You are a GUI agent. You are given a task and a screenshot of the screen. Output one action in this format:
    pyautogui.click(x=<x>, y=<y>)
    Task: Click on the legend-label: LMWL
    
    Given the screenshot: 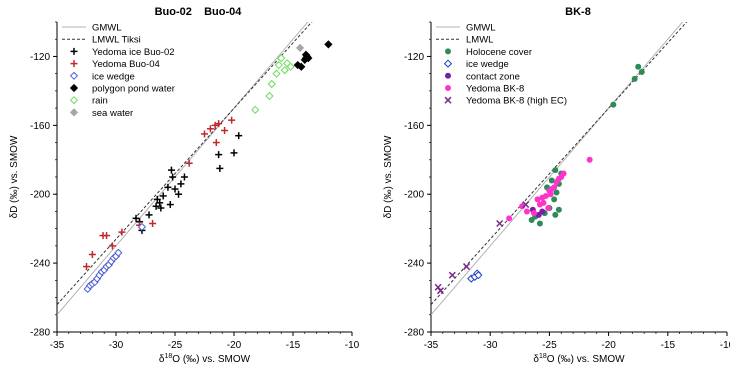 What is the action you would take?
    pyautogui.click(x=479, y=40)
    